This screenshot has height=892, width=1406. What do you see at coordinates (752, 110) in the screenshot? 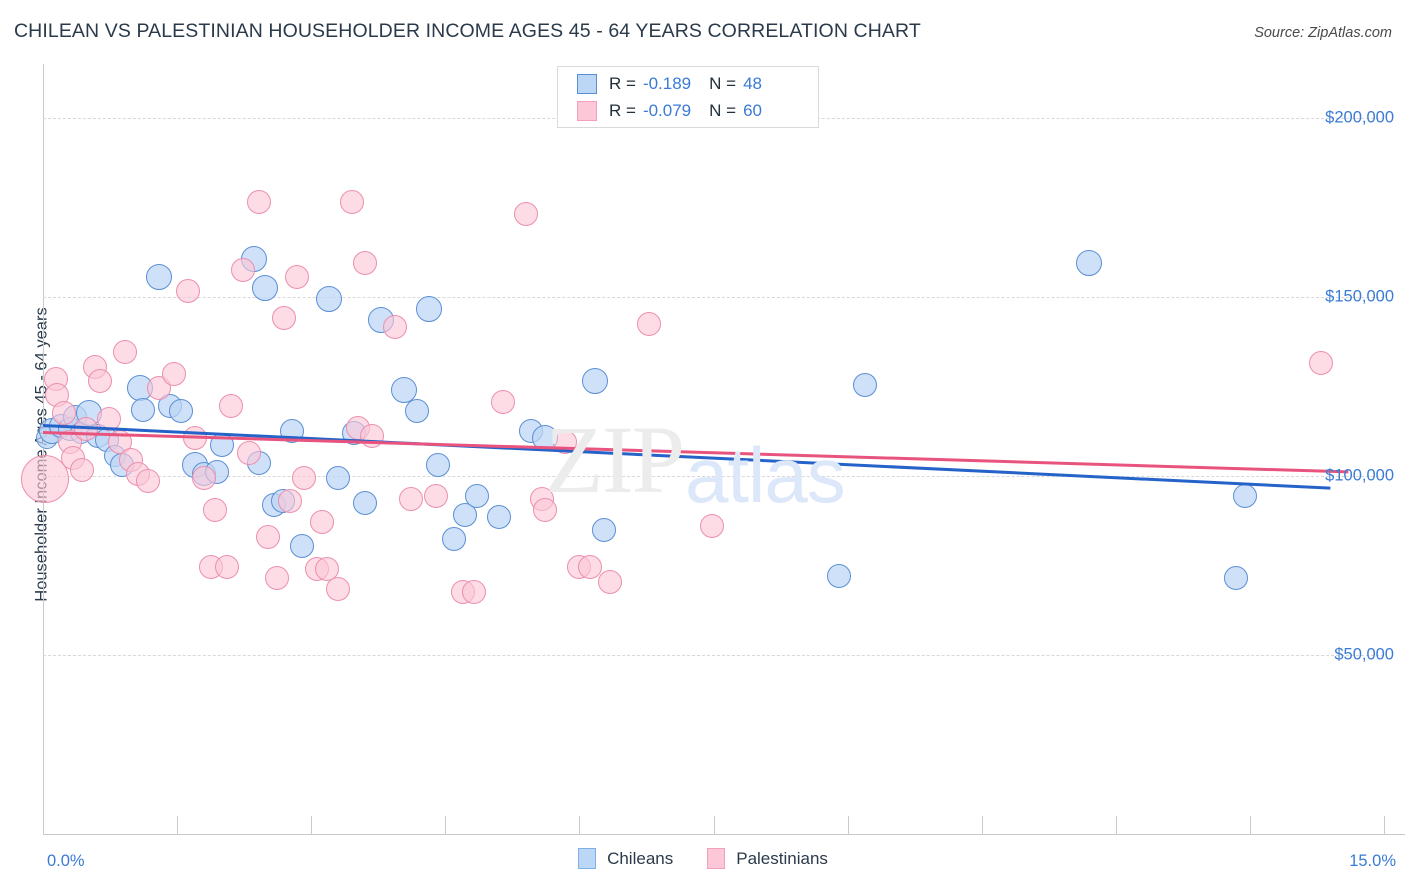
I see `stats-n-value-pink: 60` at bounding box center [752, 110].